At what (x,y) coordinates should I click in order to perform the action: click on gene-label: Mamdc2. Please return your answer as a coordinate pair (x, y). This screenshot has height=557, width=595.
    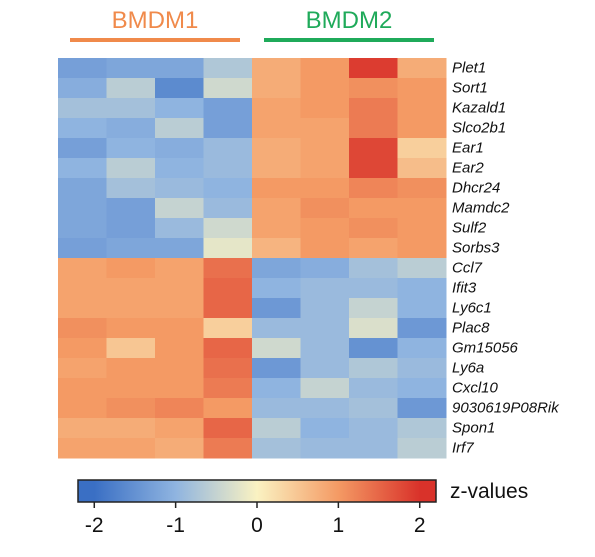
    Looking at the image, I should click on (481, 207).